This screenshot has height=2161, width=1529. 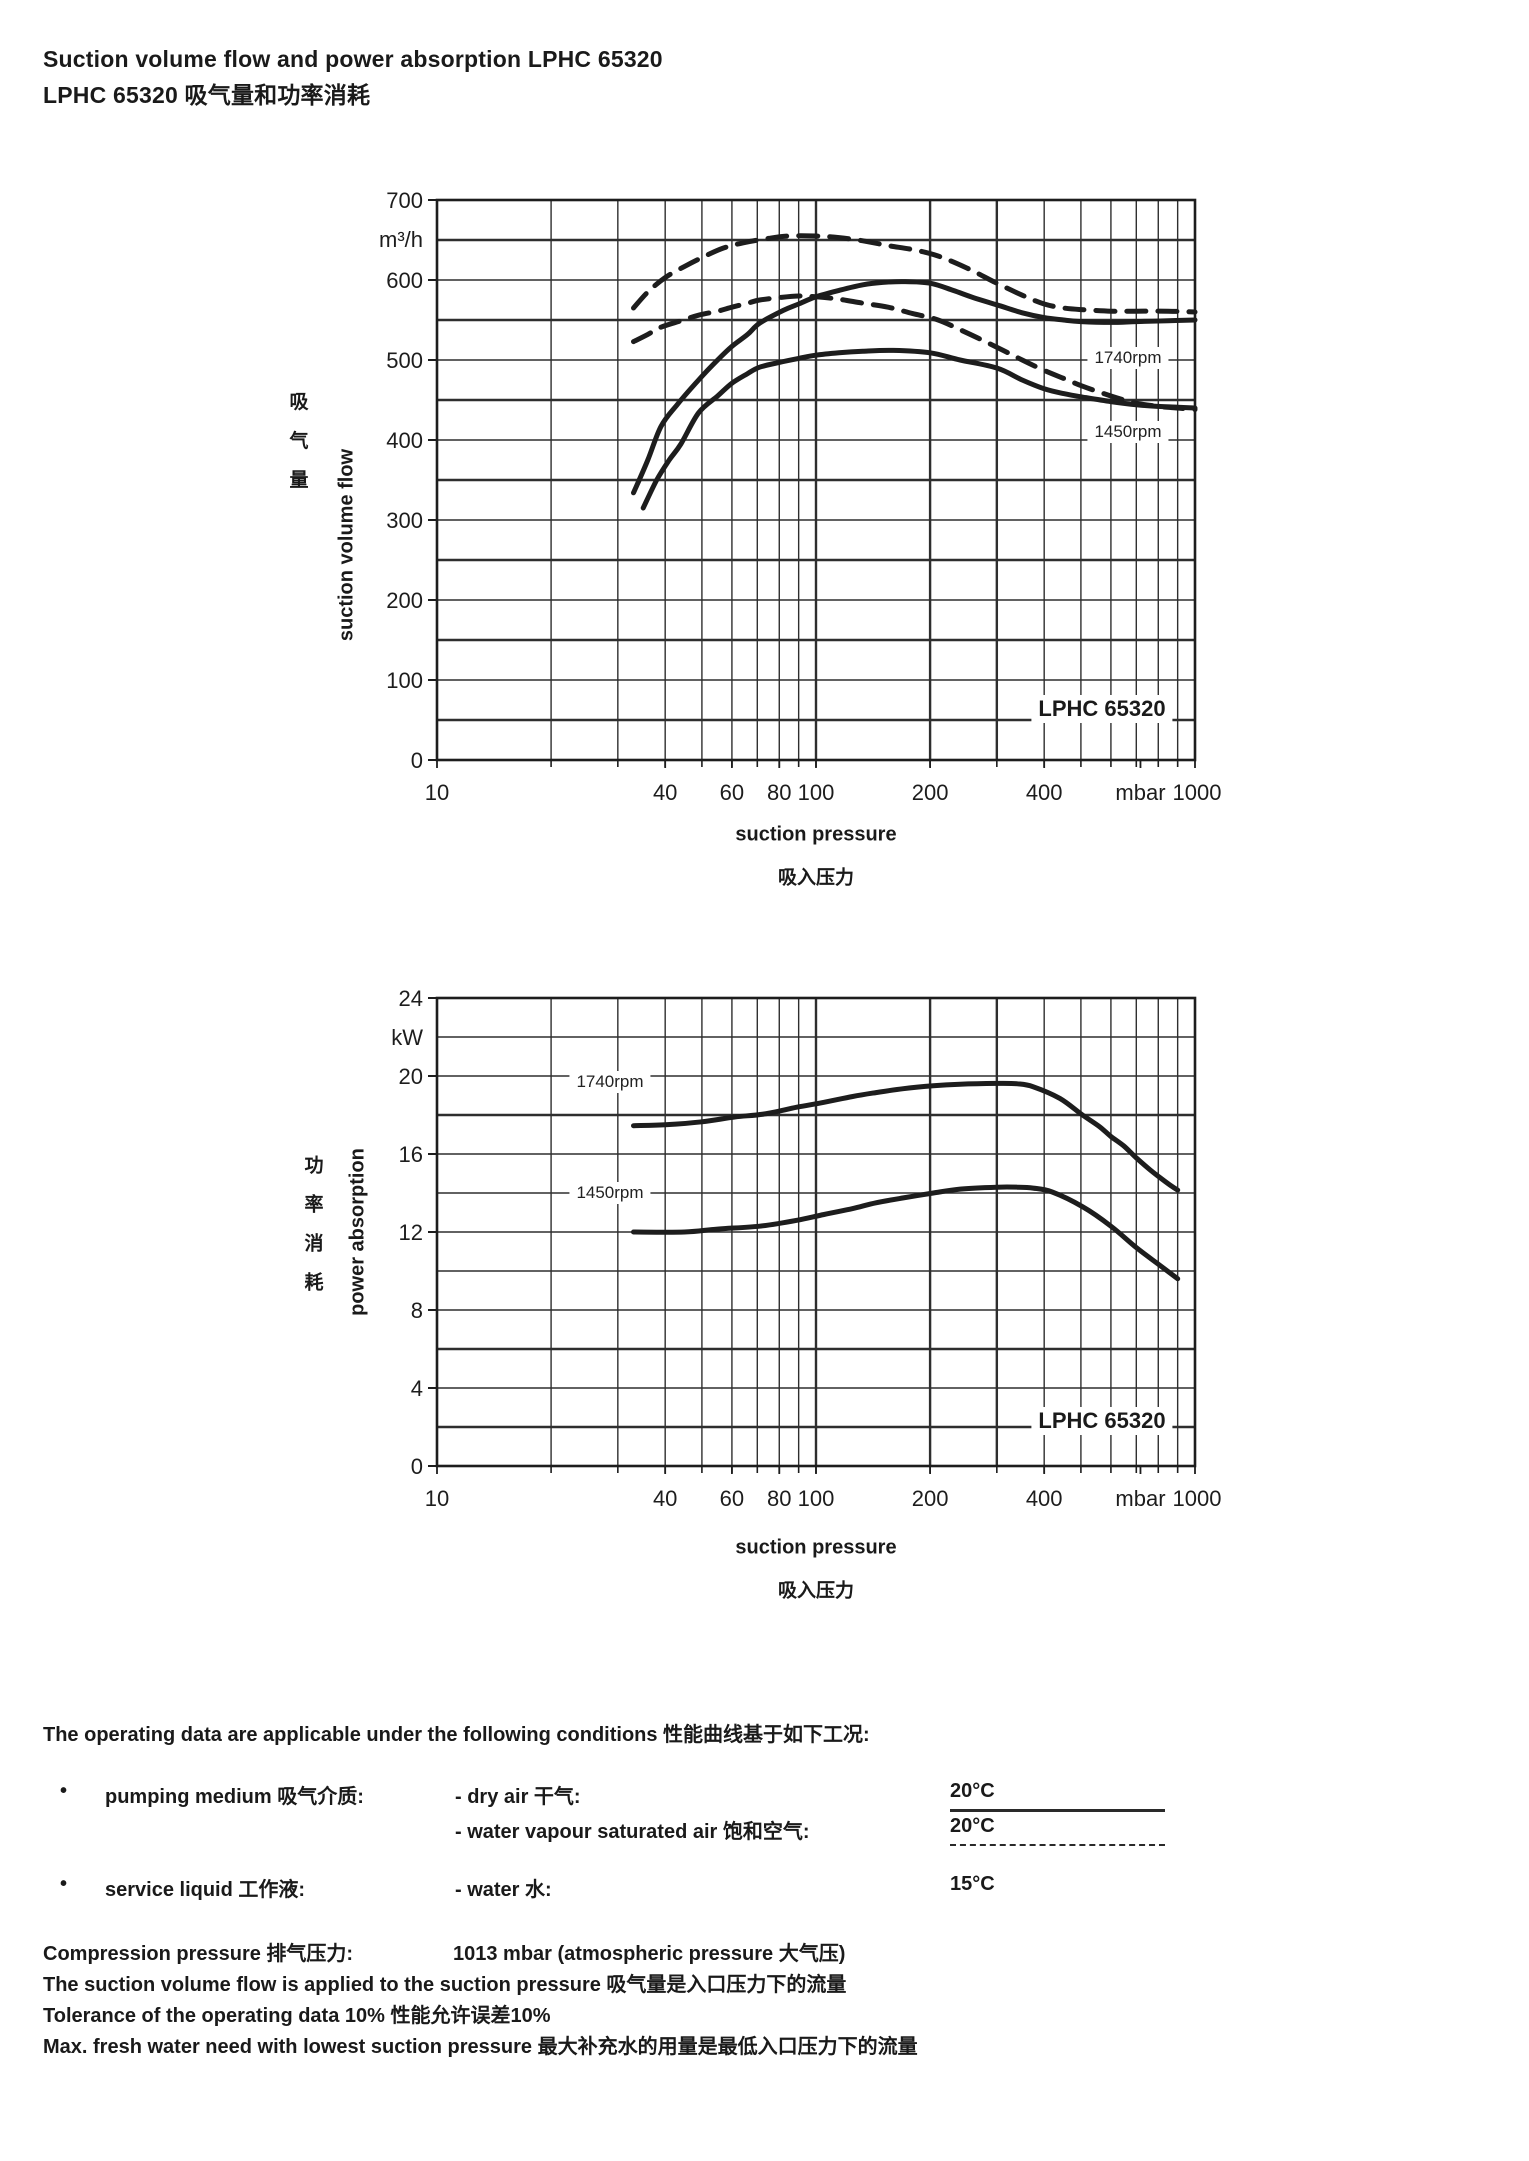 I want to click on curve-1450rpm-saturated-air, so click(x=914, y=353).